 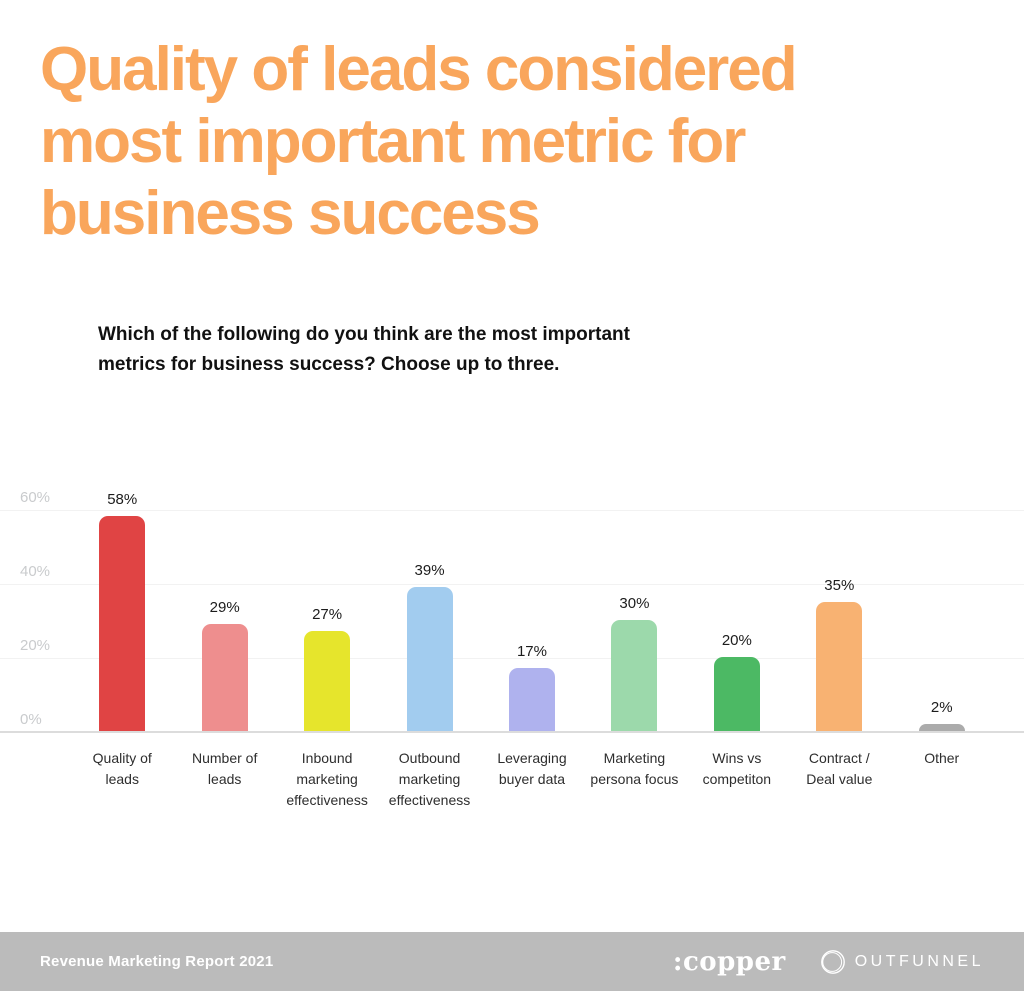 I want to click on chart-column: 17%, so click(x=532, y=609).